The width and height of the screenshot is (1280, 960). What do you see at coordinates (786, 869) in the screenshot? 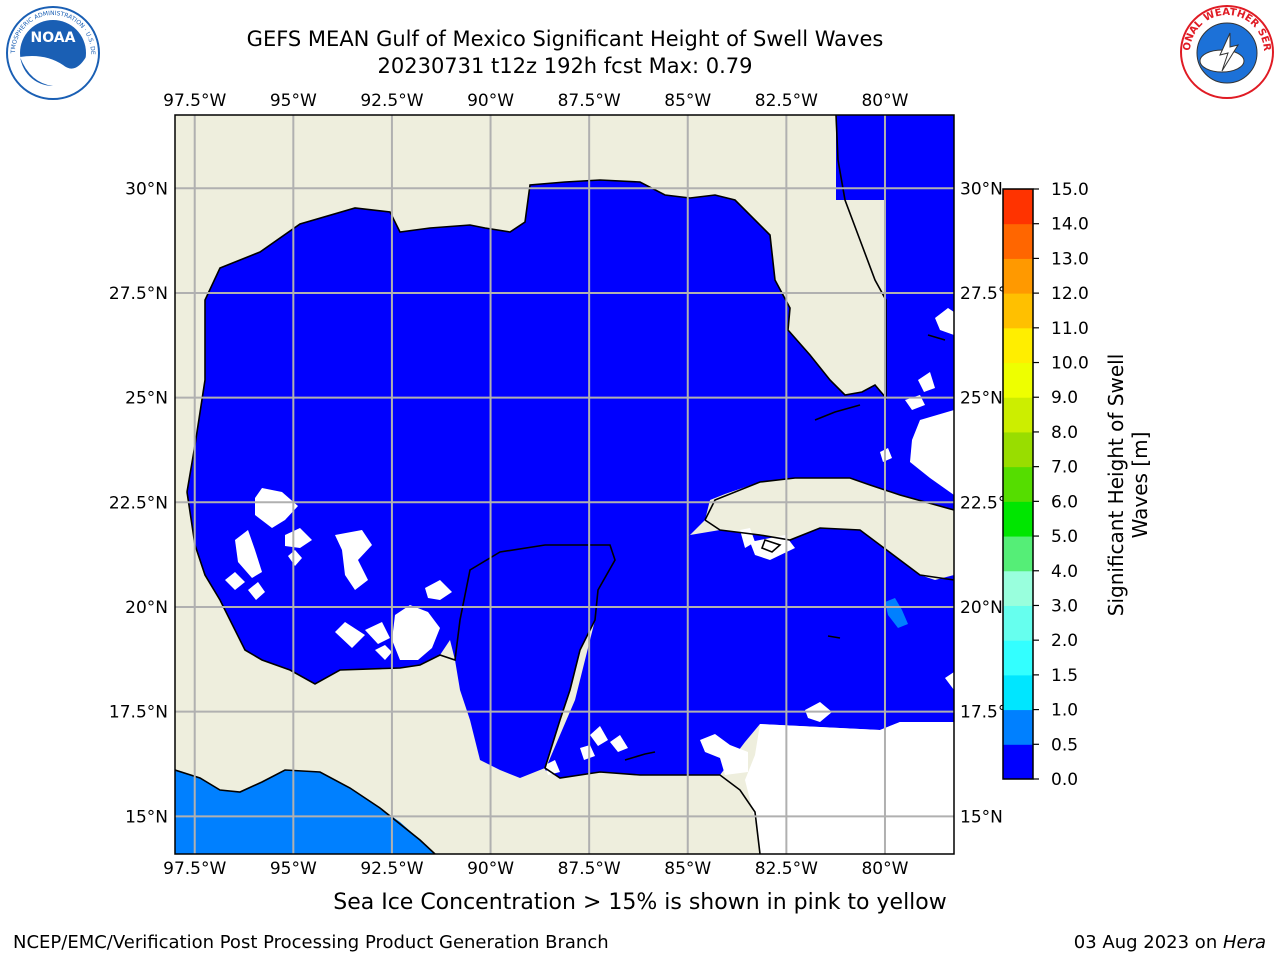
I see `lon-label-bottom: 82.5°W` at bounding box center [786, 869].